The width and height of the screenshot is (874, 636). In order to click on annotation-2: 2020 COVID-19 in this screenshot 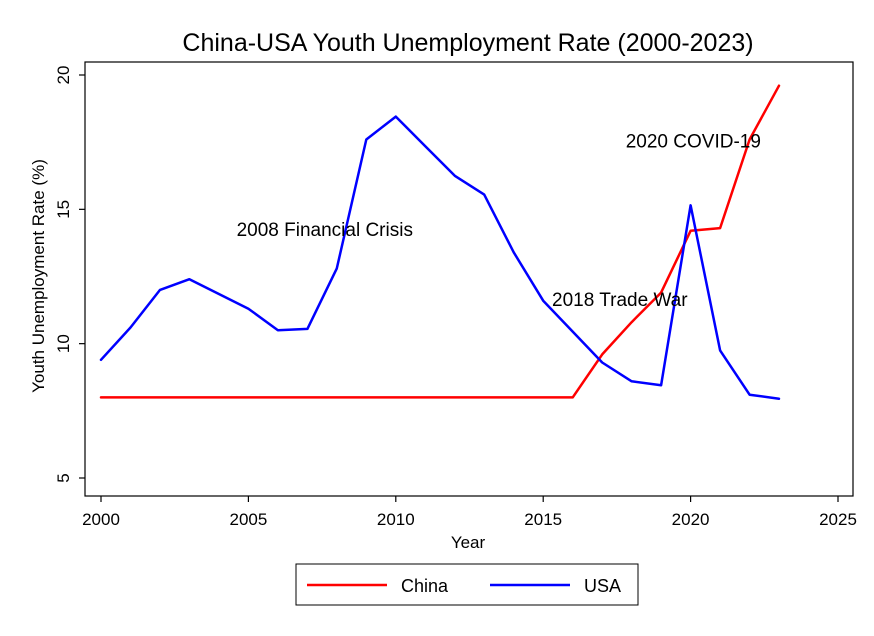, I will do `click(693, 142)`.